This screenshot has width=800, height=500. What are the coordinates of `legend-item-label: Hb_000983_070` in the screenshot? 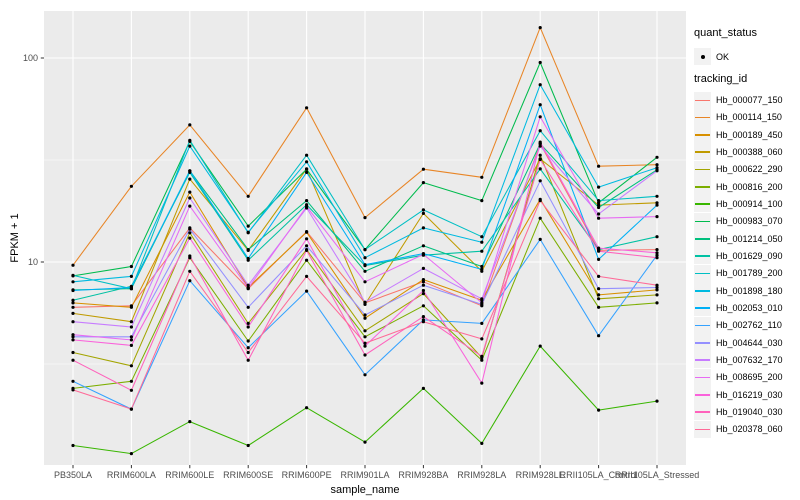 It's located at (749, 221).